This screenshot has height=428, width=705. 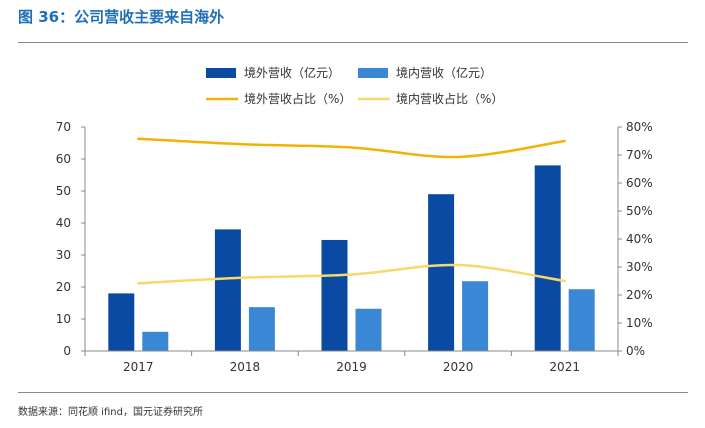 What do you see at coordinates (63, 255) in the screenshot?
I see `left-tick-label: 30` at bounding box center [63, 255].